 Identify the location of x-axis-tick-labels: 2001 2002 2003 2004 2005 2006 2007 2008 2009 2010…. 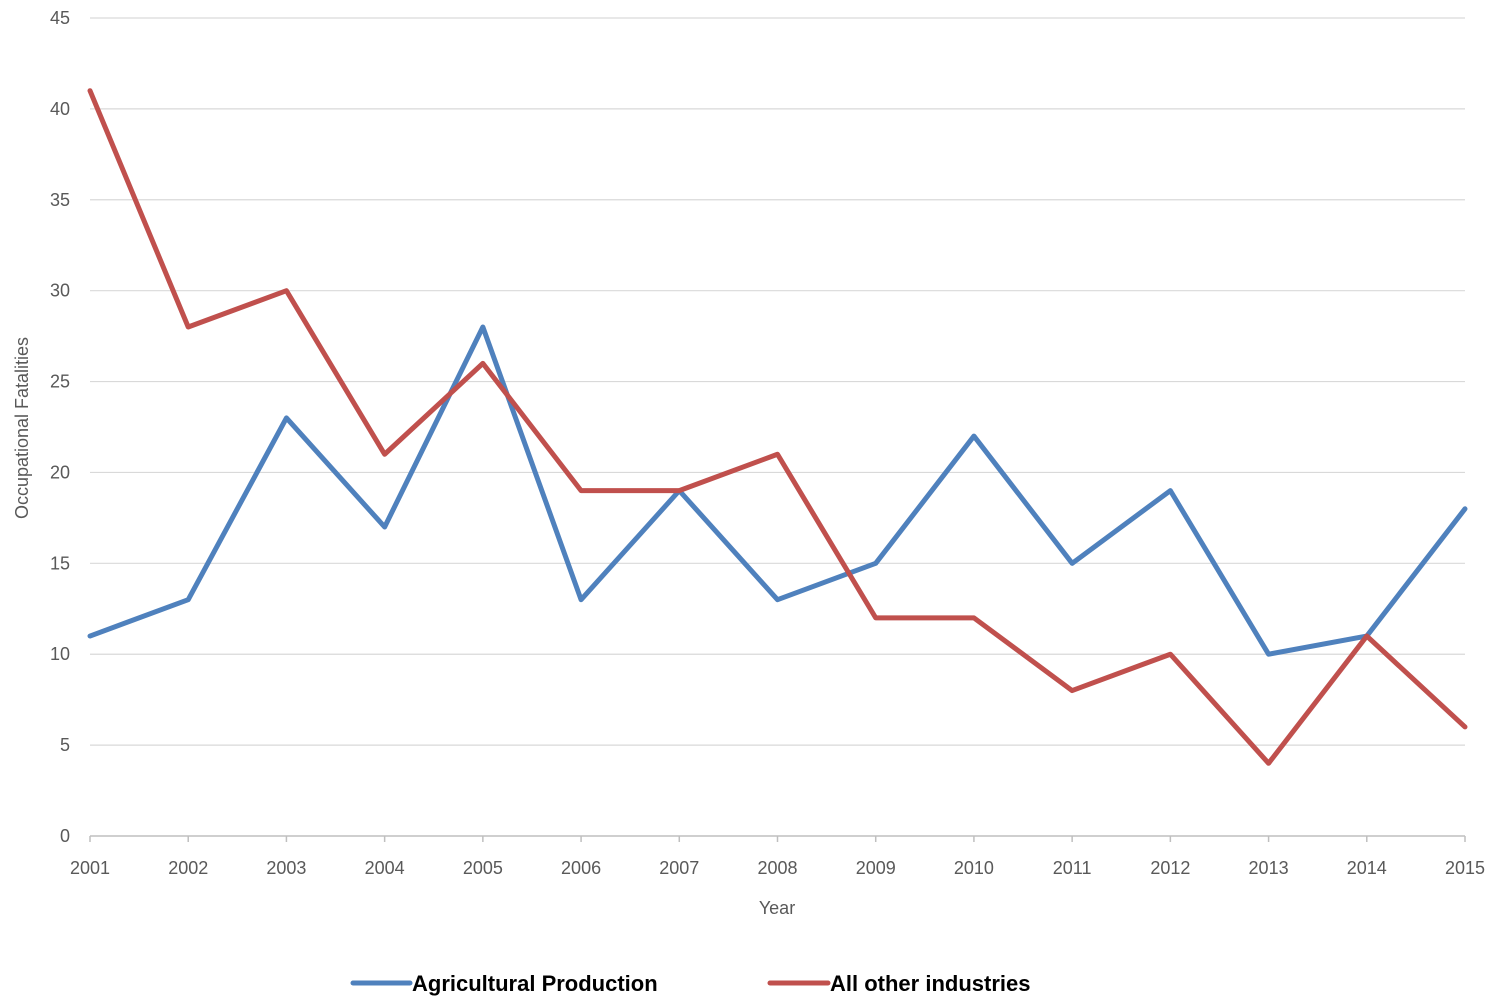
(777, 868).